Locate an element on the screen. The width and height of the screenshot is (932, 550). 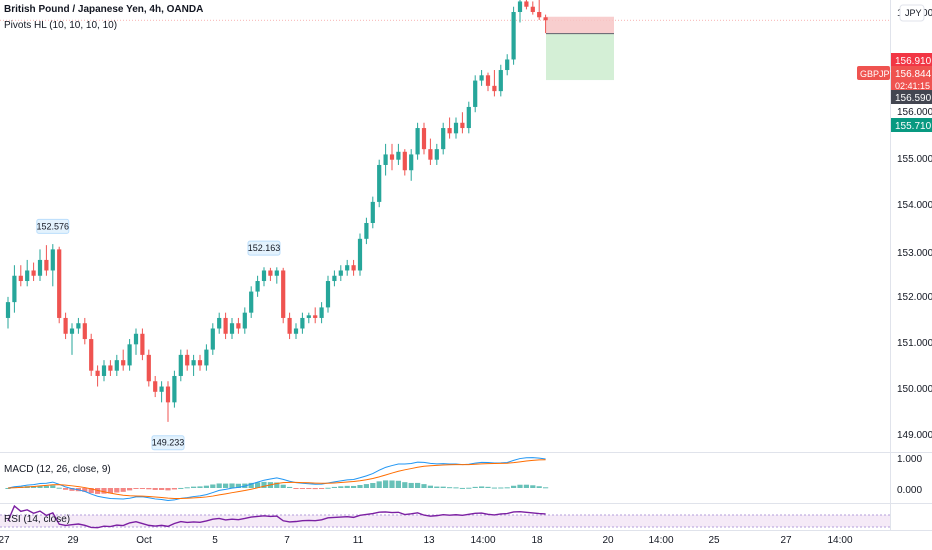
price-tick-label: 153.000 is located at coordinates (914, 253).